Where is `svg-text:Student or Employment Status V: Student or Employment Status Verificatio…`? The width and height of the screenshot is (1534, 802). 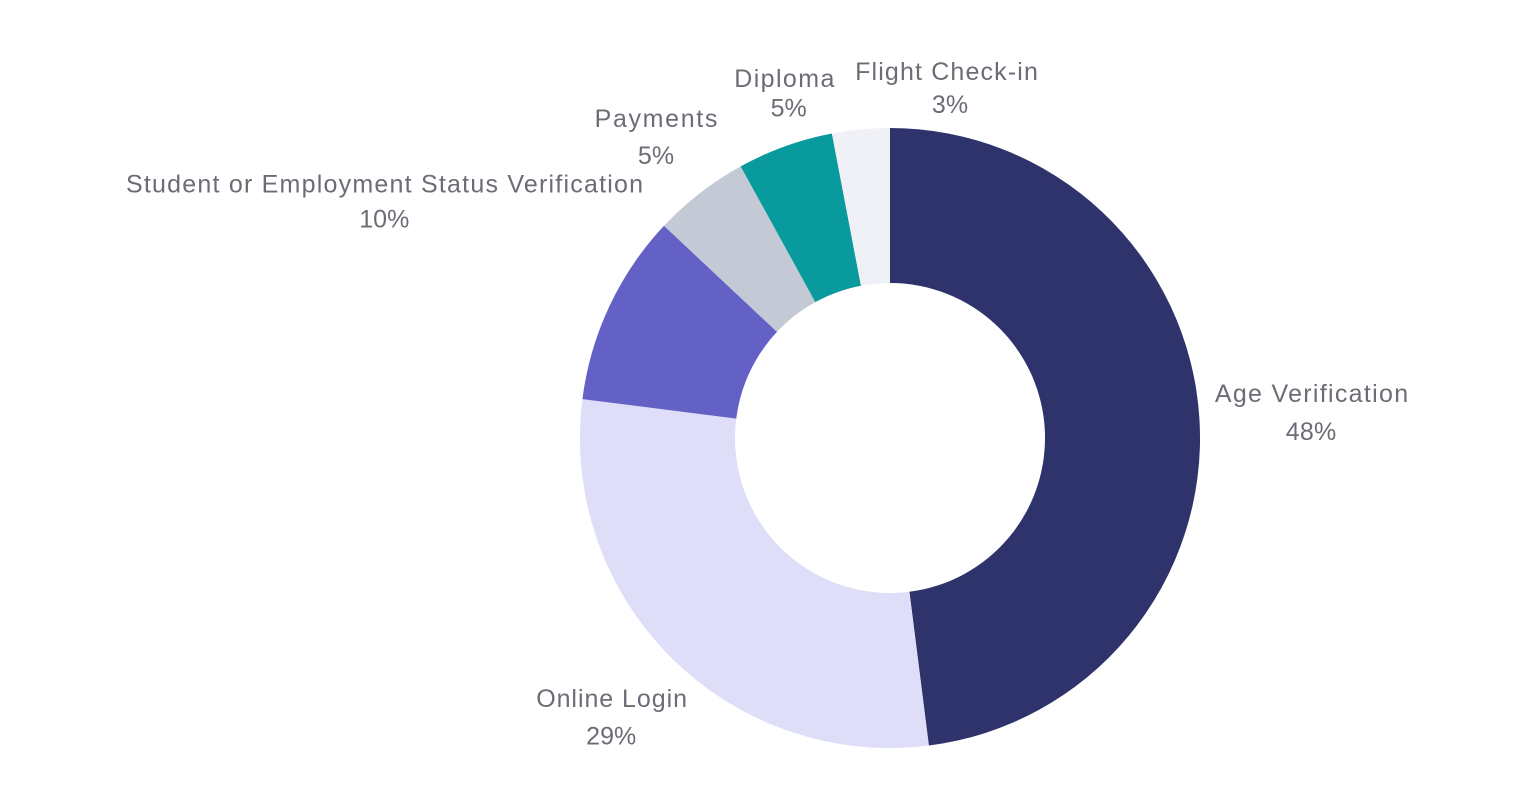
svg-text:Student or Employment Status V: Student or Employment Status Verificatio… is located at coordinates (385, 184).